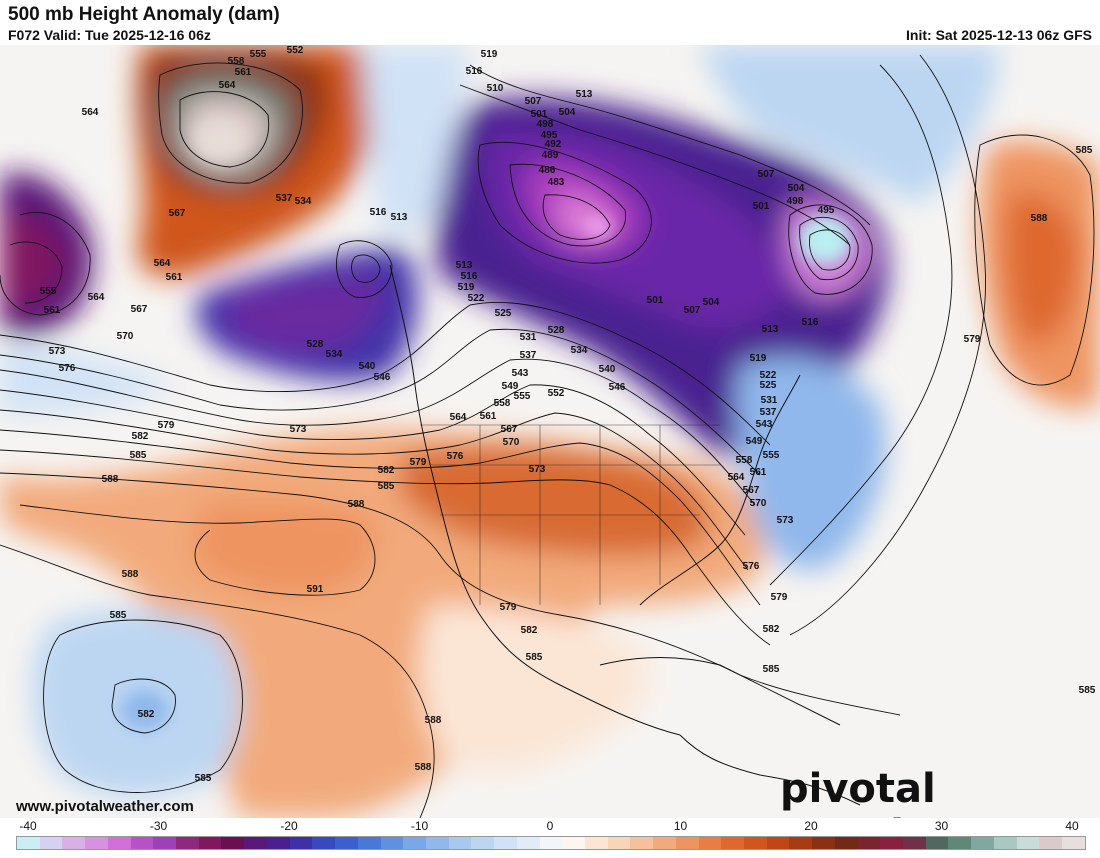 This screenshot has height=858, width=1100. I want to click on contour-label: 573, so click(57, 351).